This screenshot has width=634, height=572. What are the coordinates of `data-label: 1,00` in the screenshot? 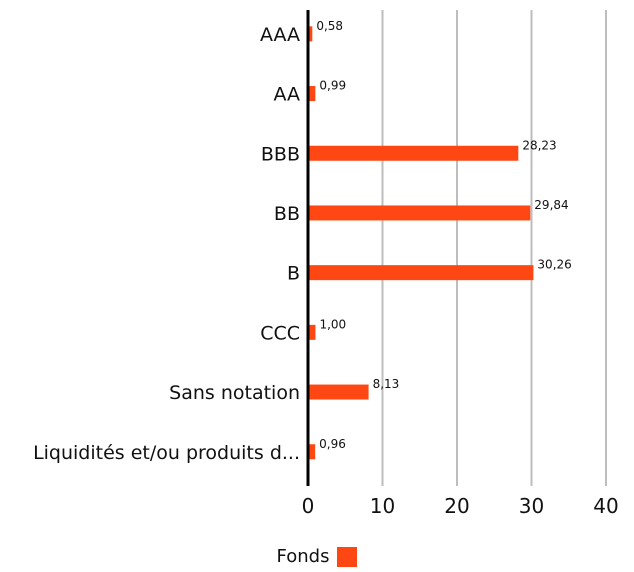 It's located at (332, 324).